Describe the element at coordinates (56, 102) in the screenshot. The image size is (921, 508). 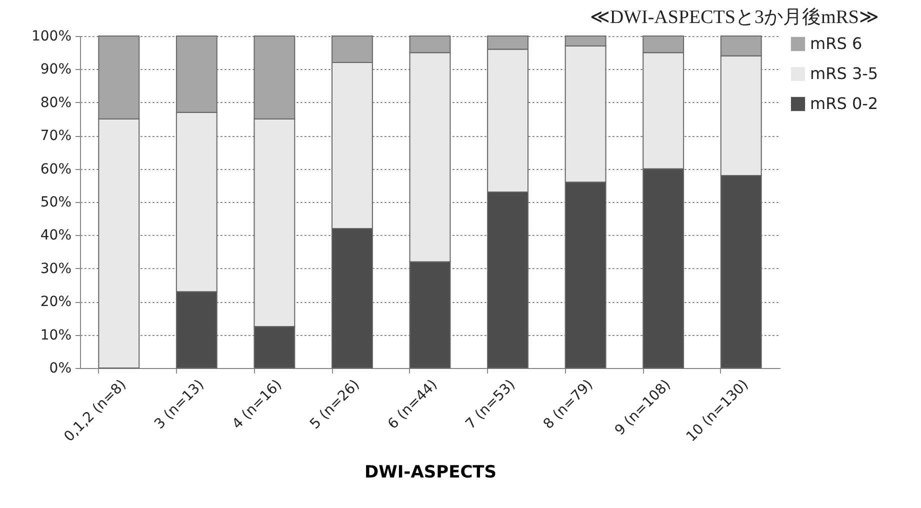
I see `y-tick-label: 80%` at that location.